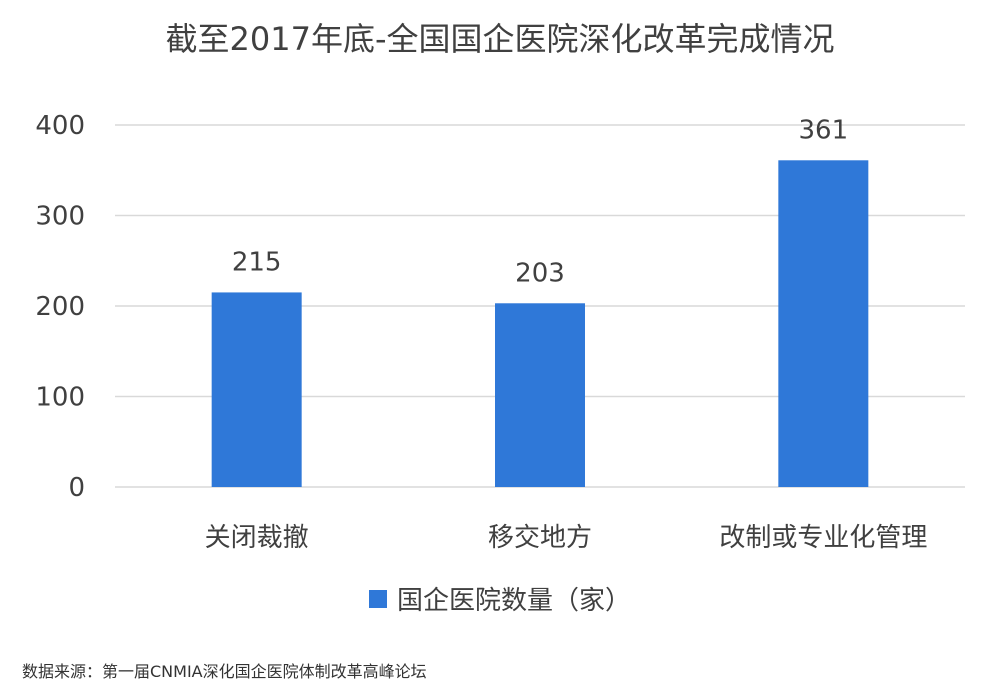  Describe the element at coordinates (540, 273) in the screenshot. I see `data-label: 203` at that location.